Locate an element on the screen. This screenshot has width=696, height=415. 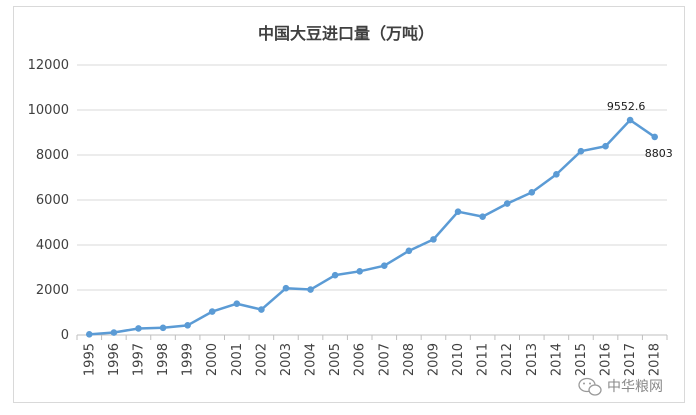
x-tick-label: 2010 is located at coordinates (458, 359).